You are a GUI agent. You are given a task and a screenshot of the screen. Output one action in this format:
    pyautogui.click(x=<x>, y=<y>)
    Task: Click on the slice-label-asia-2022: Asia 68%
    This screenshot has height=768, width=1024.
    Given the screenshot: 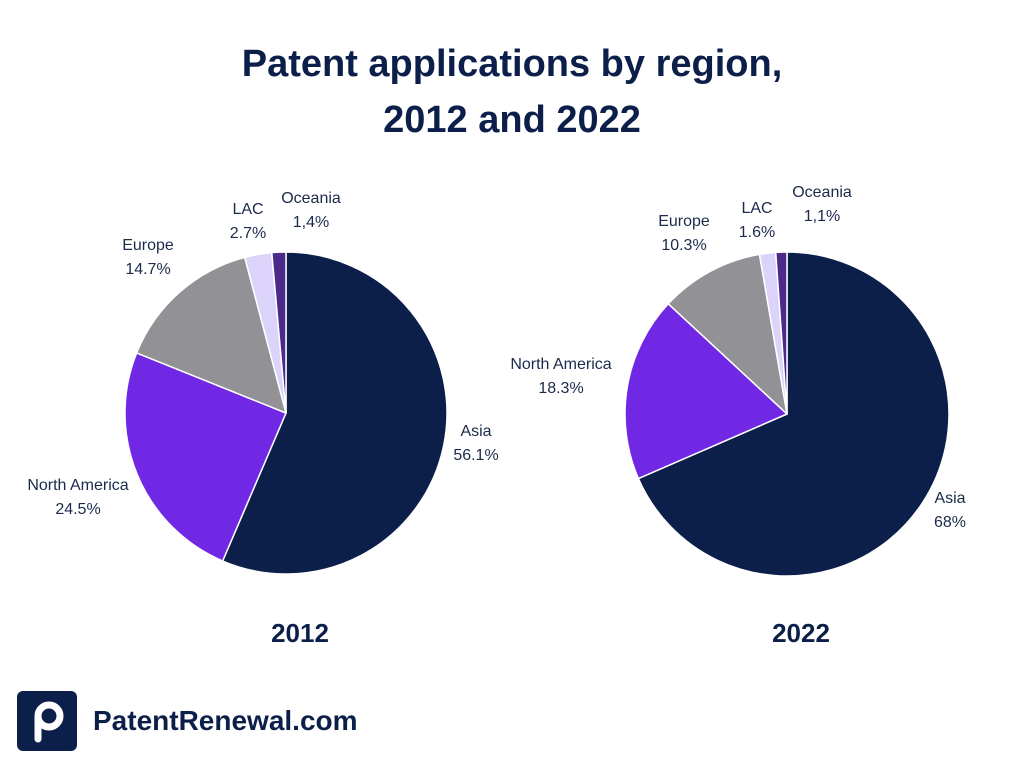 What is the action you would take?
    pyautogui.click(x=950, y=510)
    